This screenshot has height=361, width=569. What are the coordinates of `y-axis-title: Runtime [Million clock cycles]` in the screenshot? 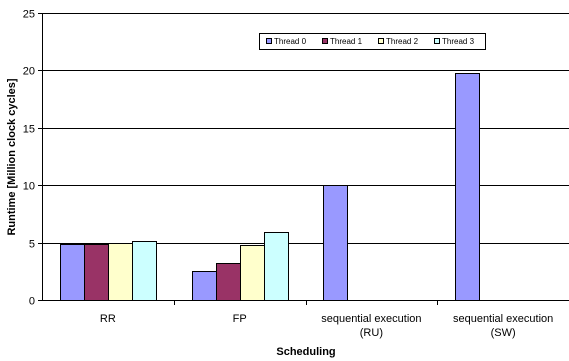 It's located at (12, 156).